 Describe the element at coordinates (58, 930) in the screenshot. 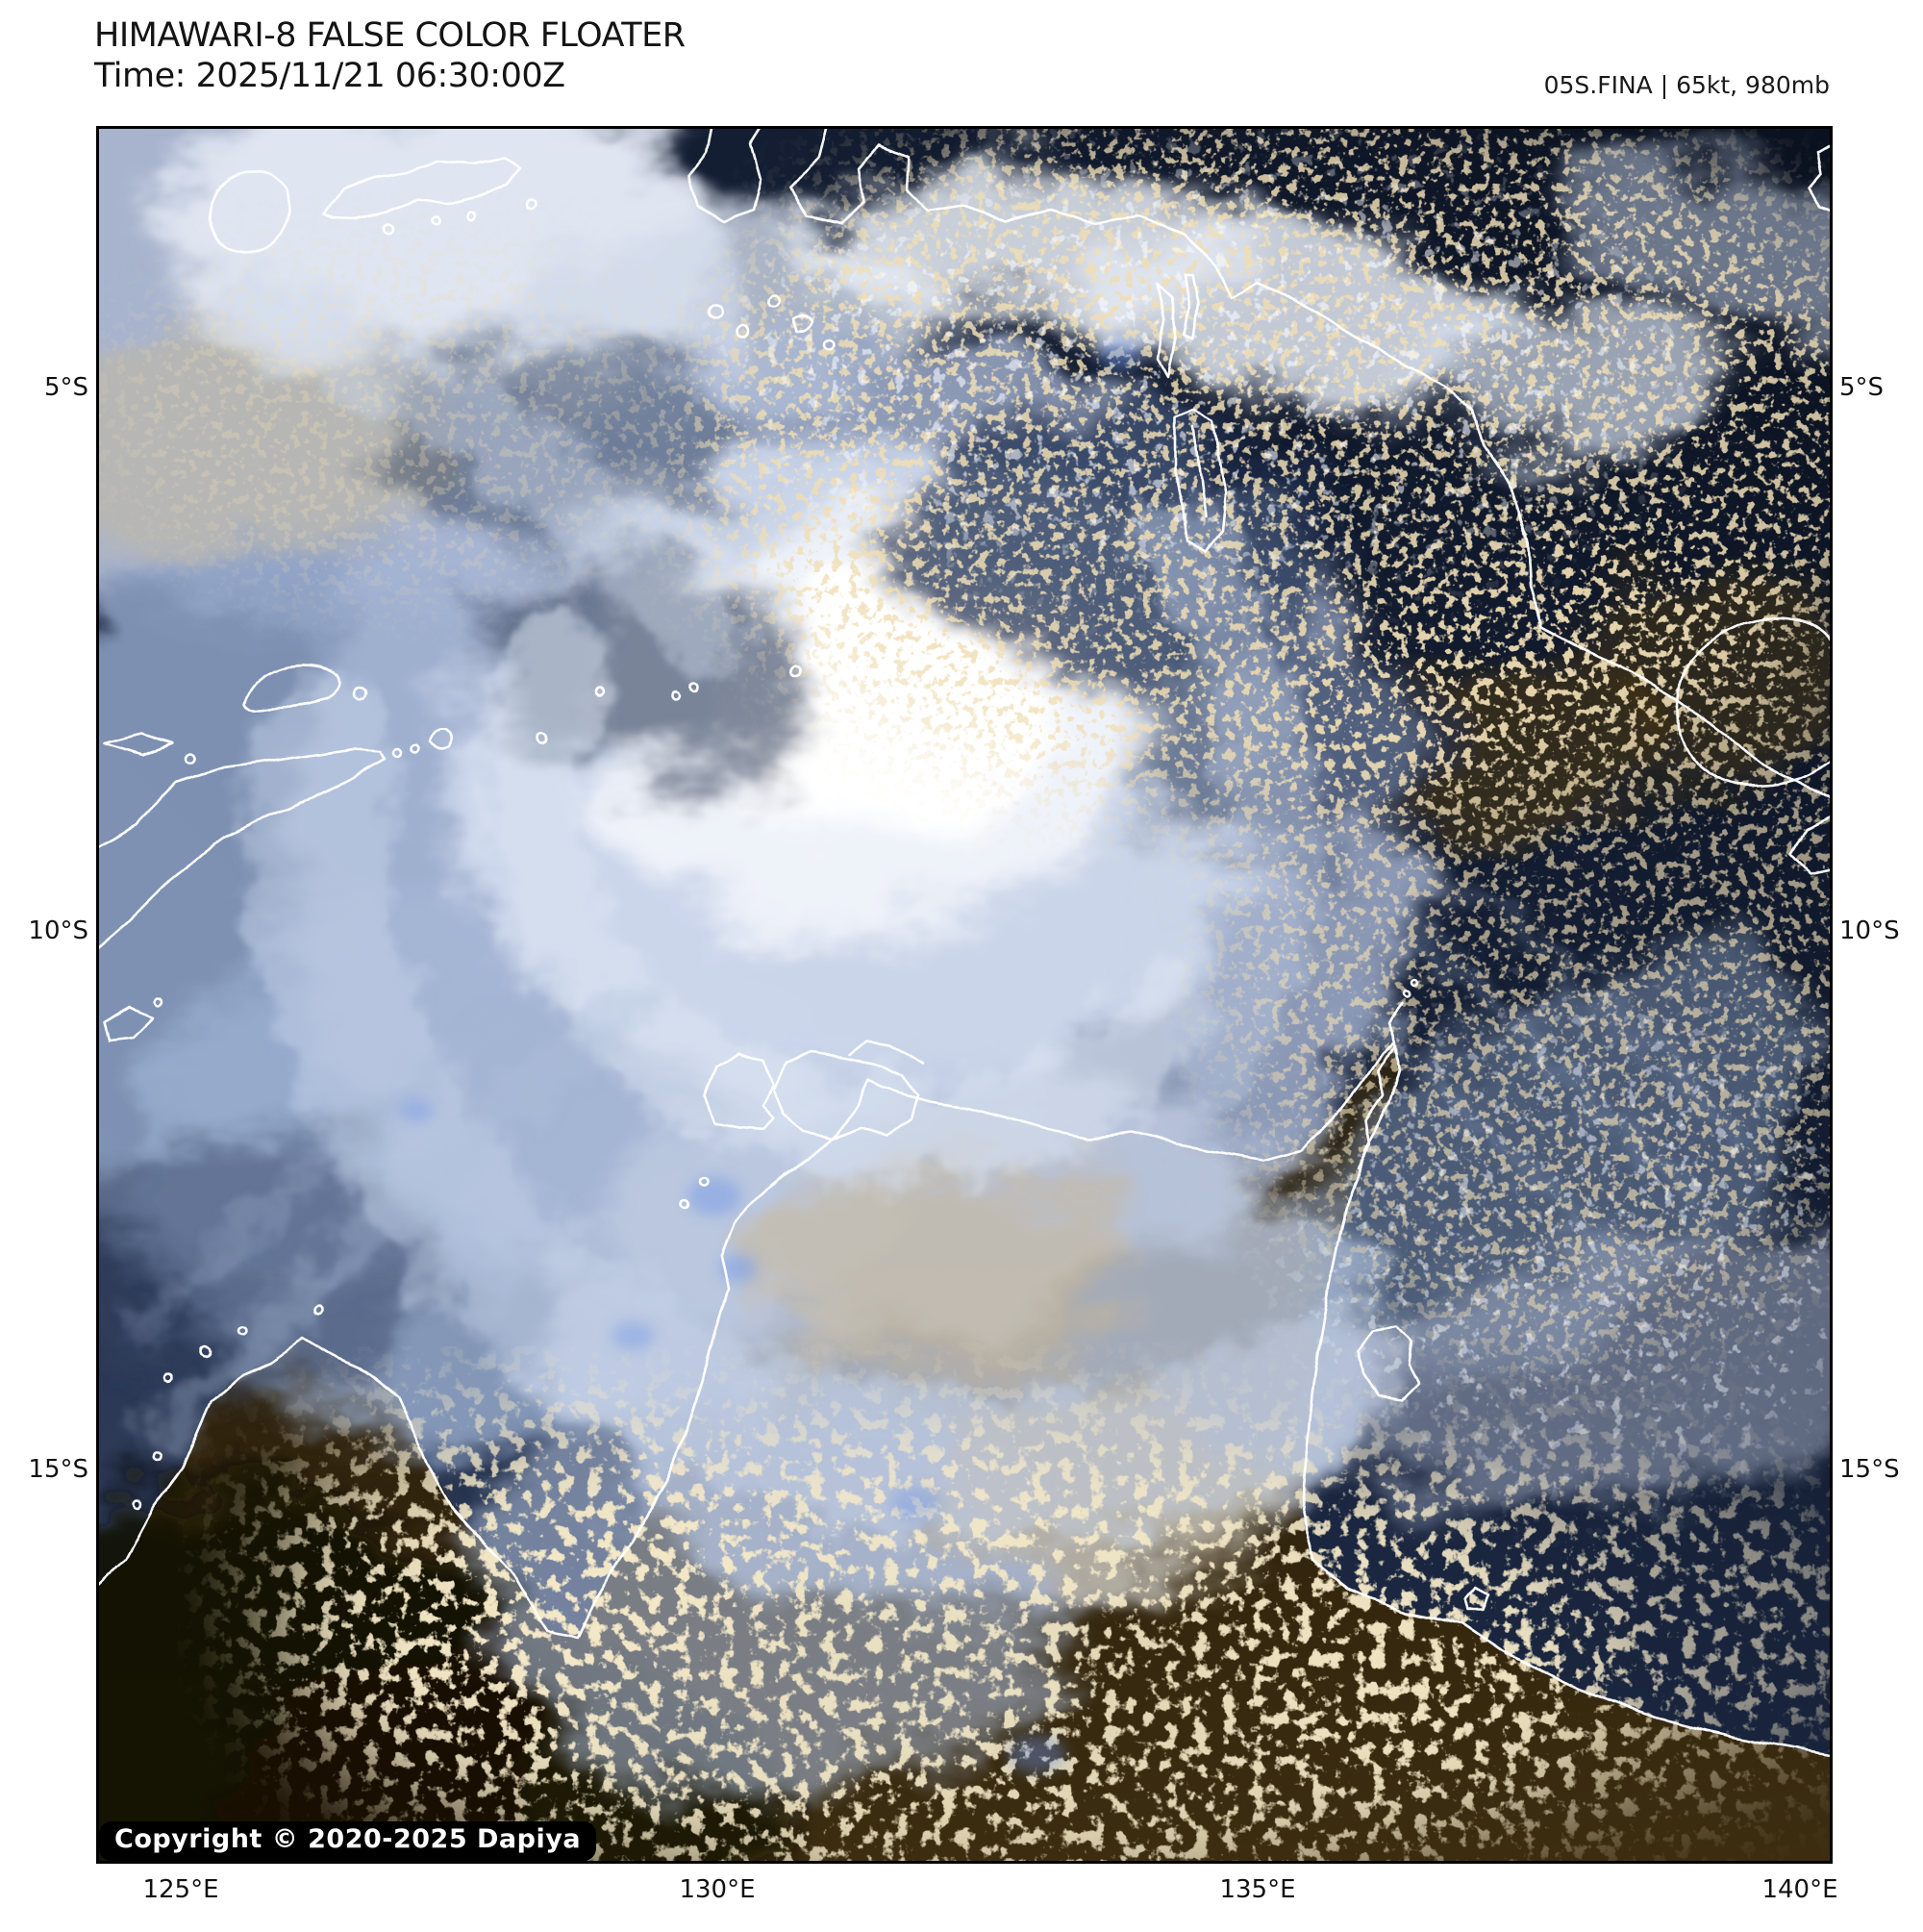

I see `lat-label-10s-left: 10°S` at that location.